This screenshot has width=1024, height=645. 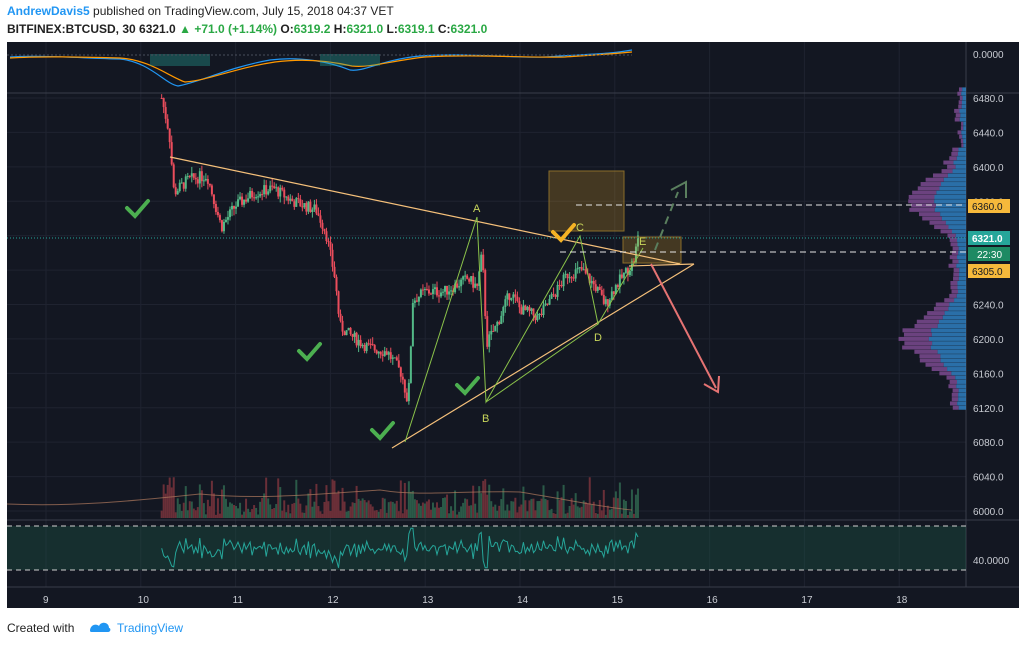 I want to click on time-tick-label: 13, so click(x=428, y=600).